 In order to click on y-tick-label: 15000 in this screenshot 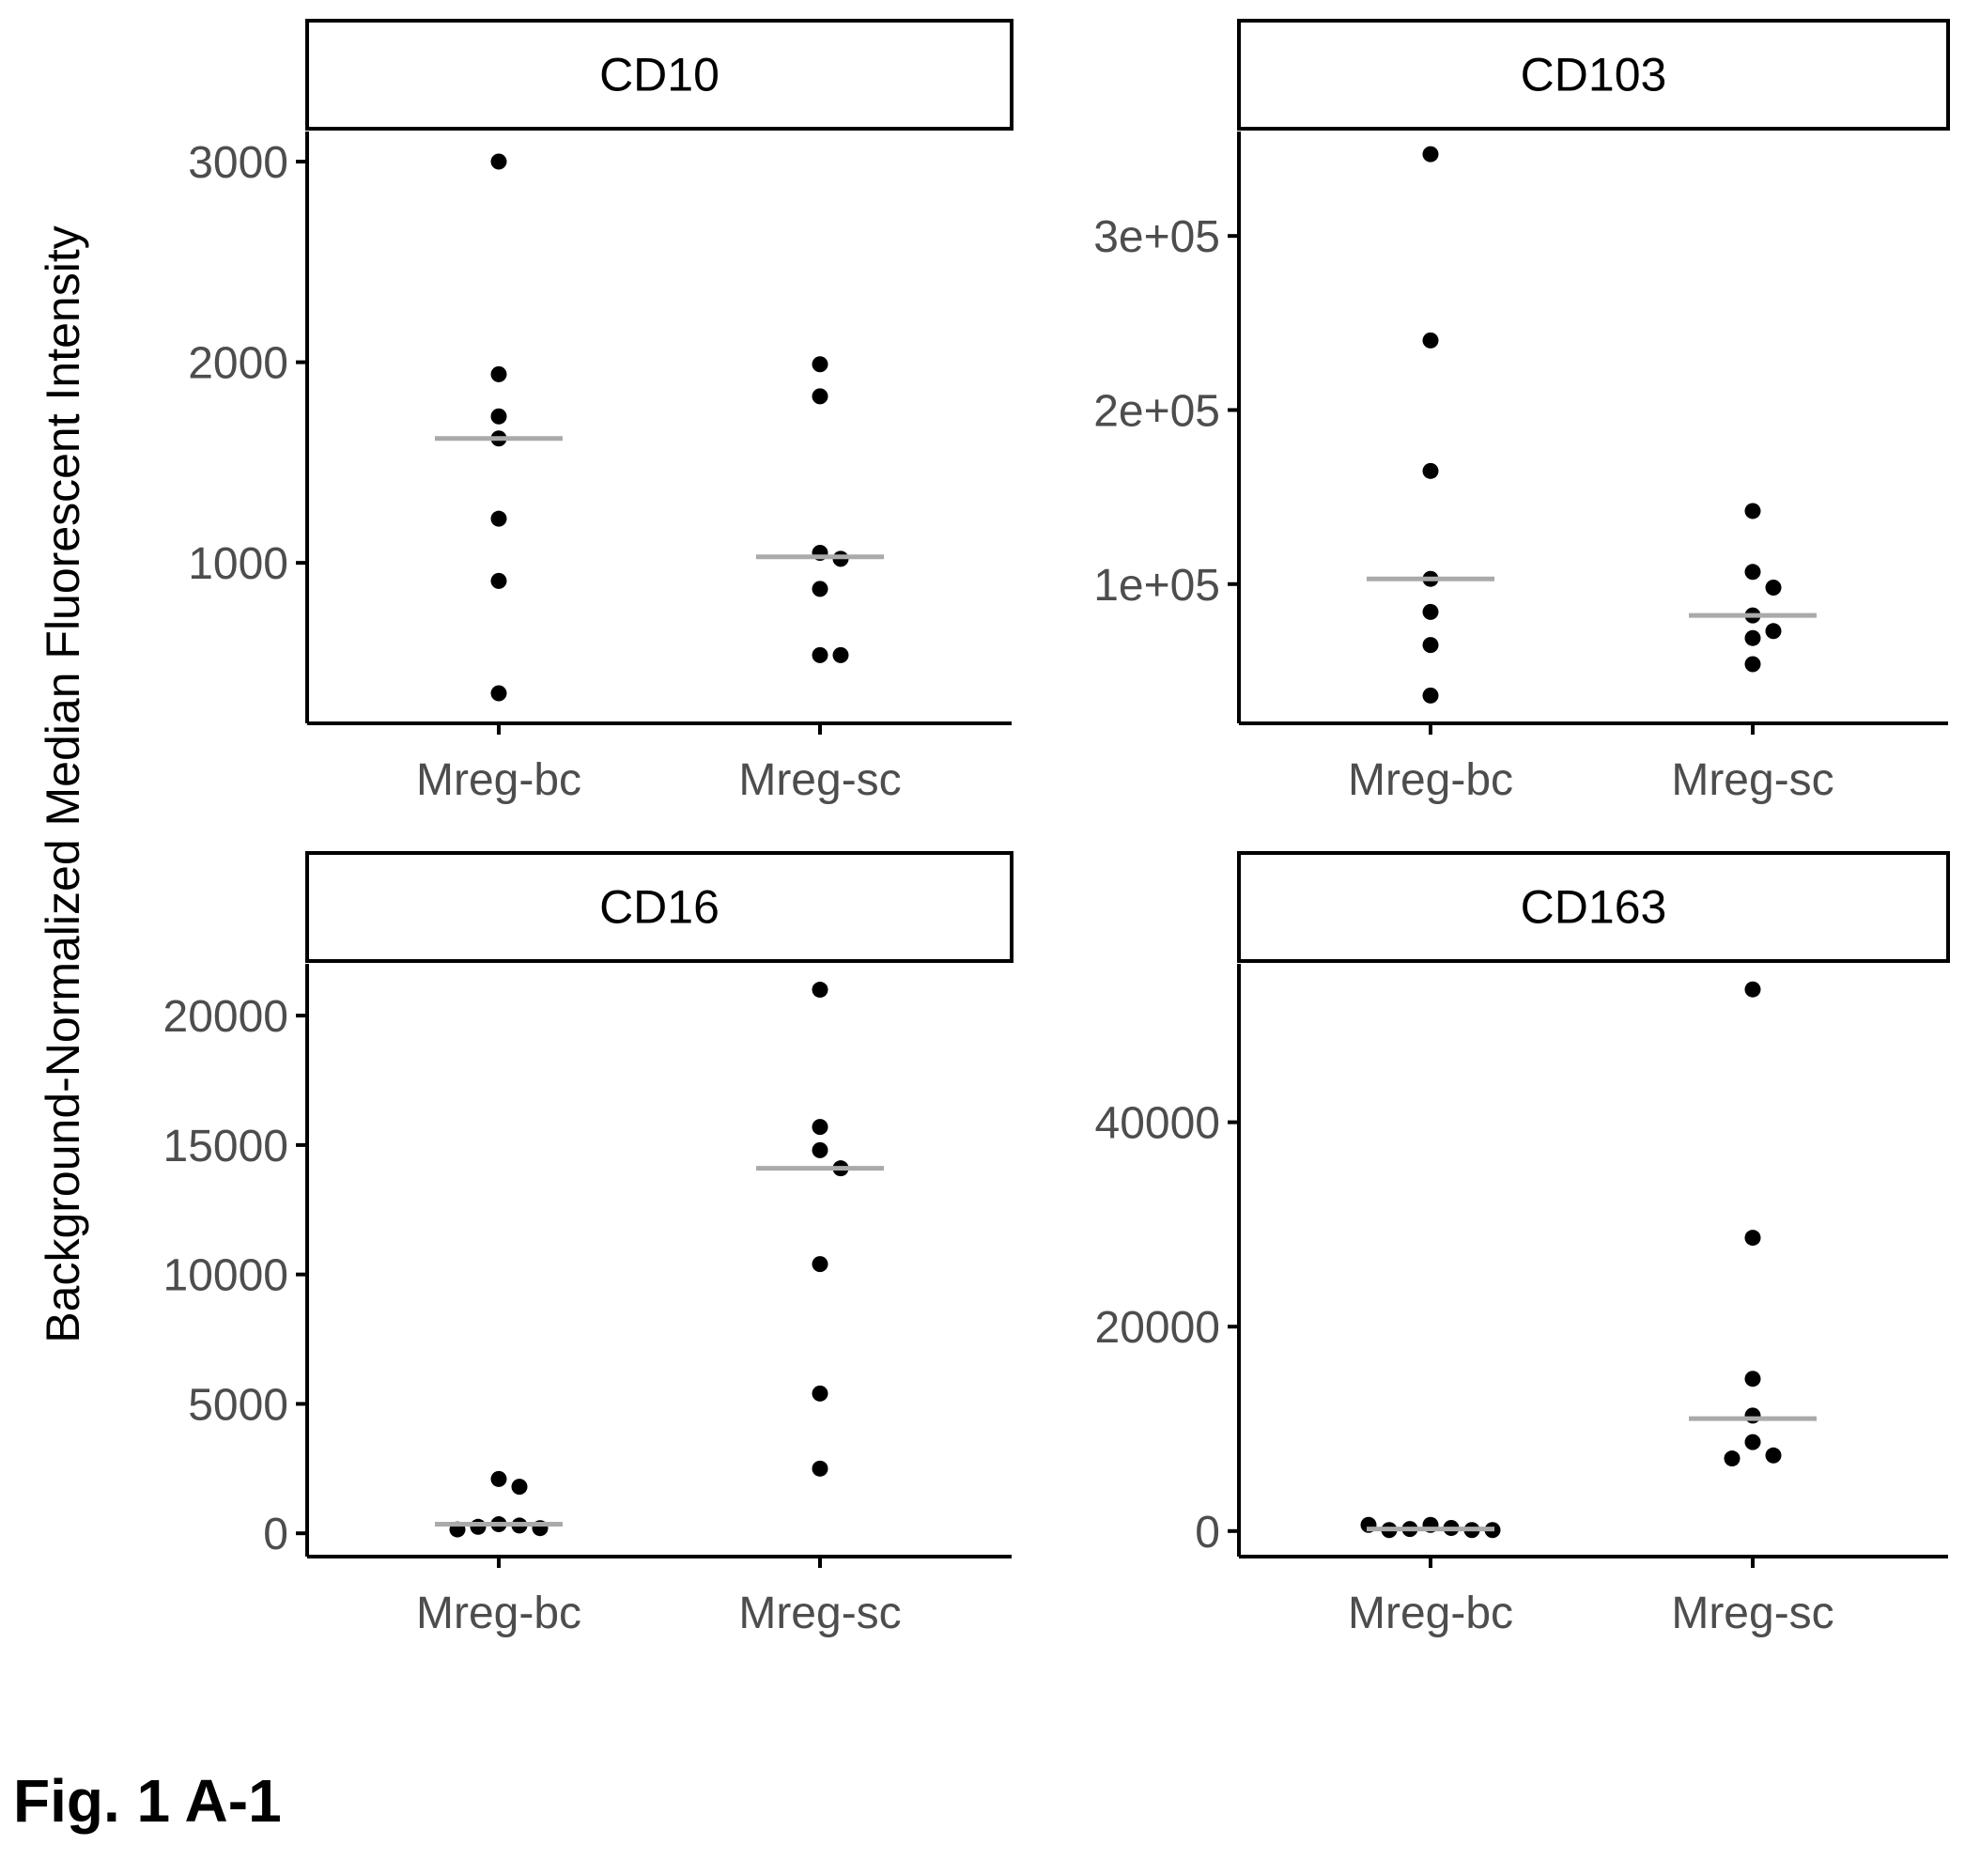, I will do `click(225, 1147)`.